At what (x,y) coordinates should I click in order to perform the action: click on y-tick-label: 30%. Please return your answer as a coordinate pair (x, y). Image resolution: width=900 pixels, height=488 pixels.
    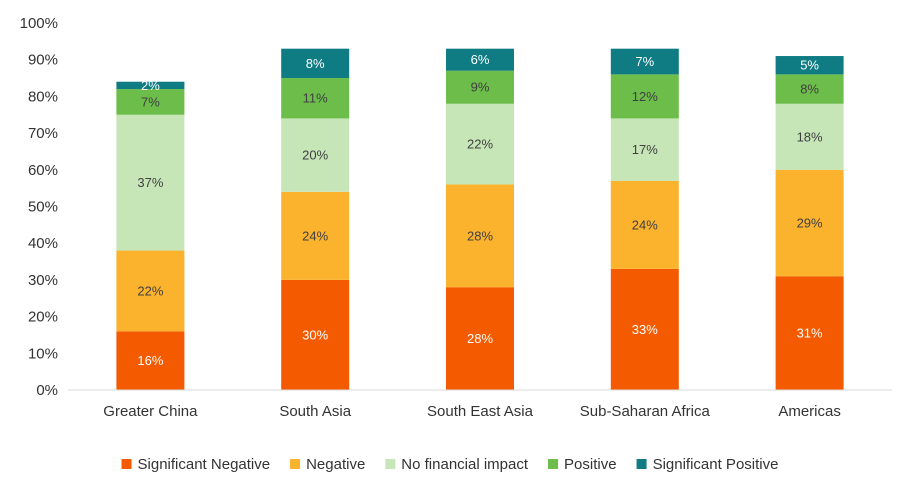
    Looking at the image, I should click on (43, 280).